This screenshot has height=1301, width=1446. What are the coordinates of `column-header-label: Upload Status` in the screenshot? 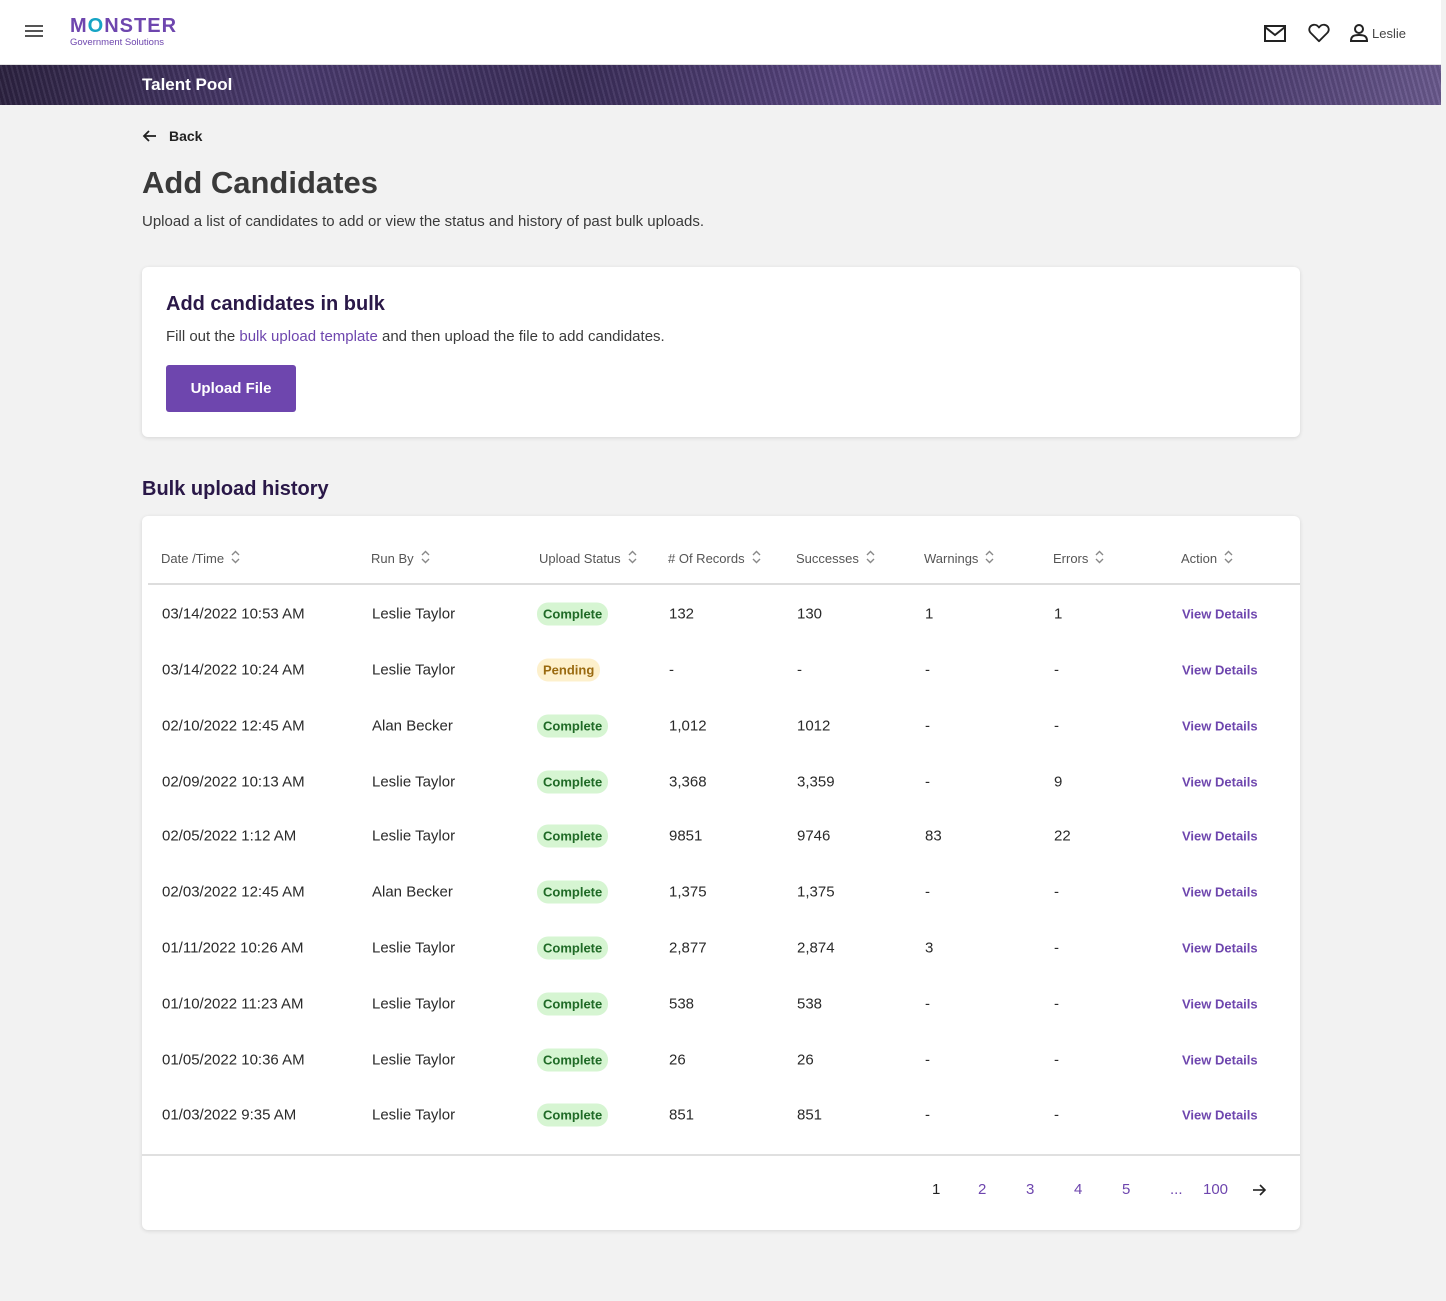 It's located at (580, 558).